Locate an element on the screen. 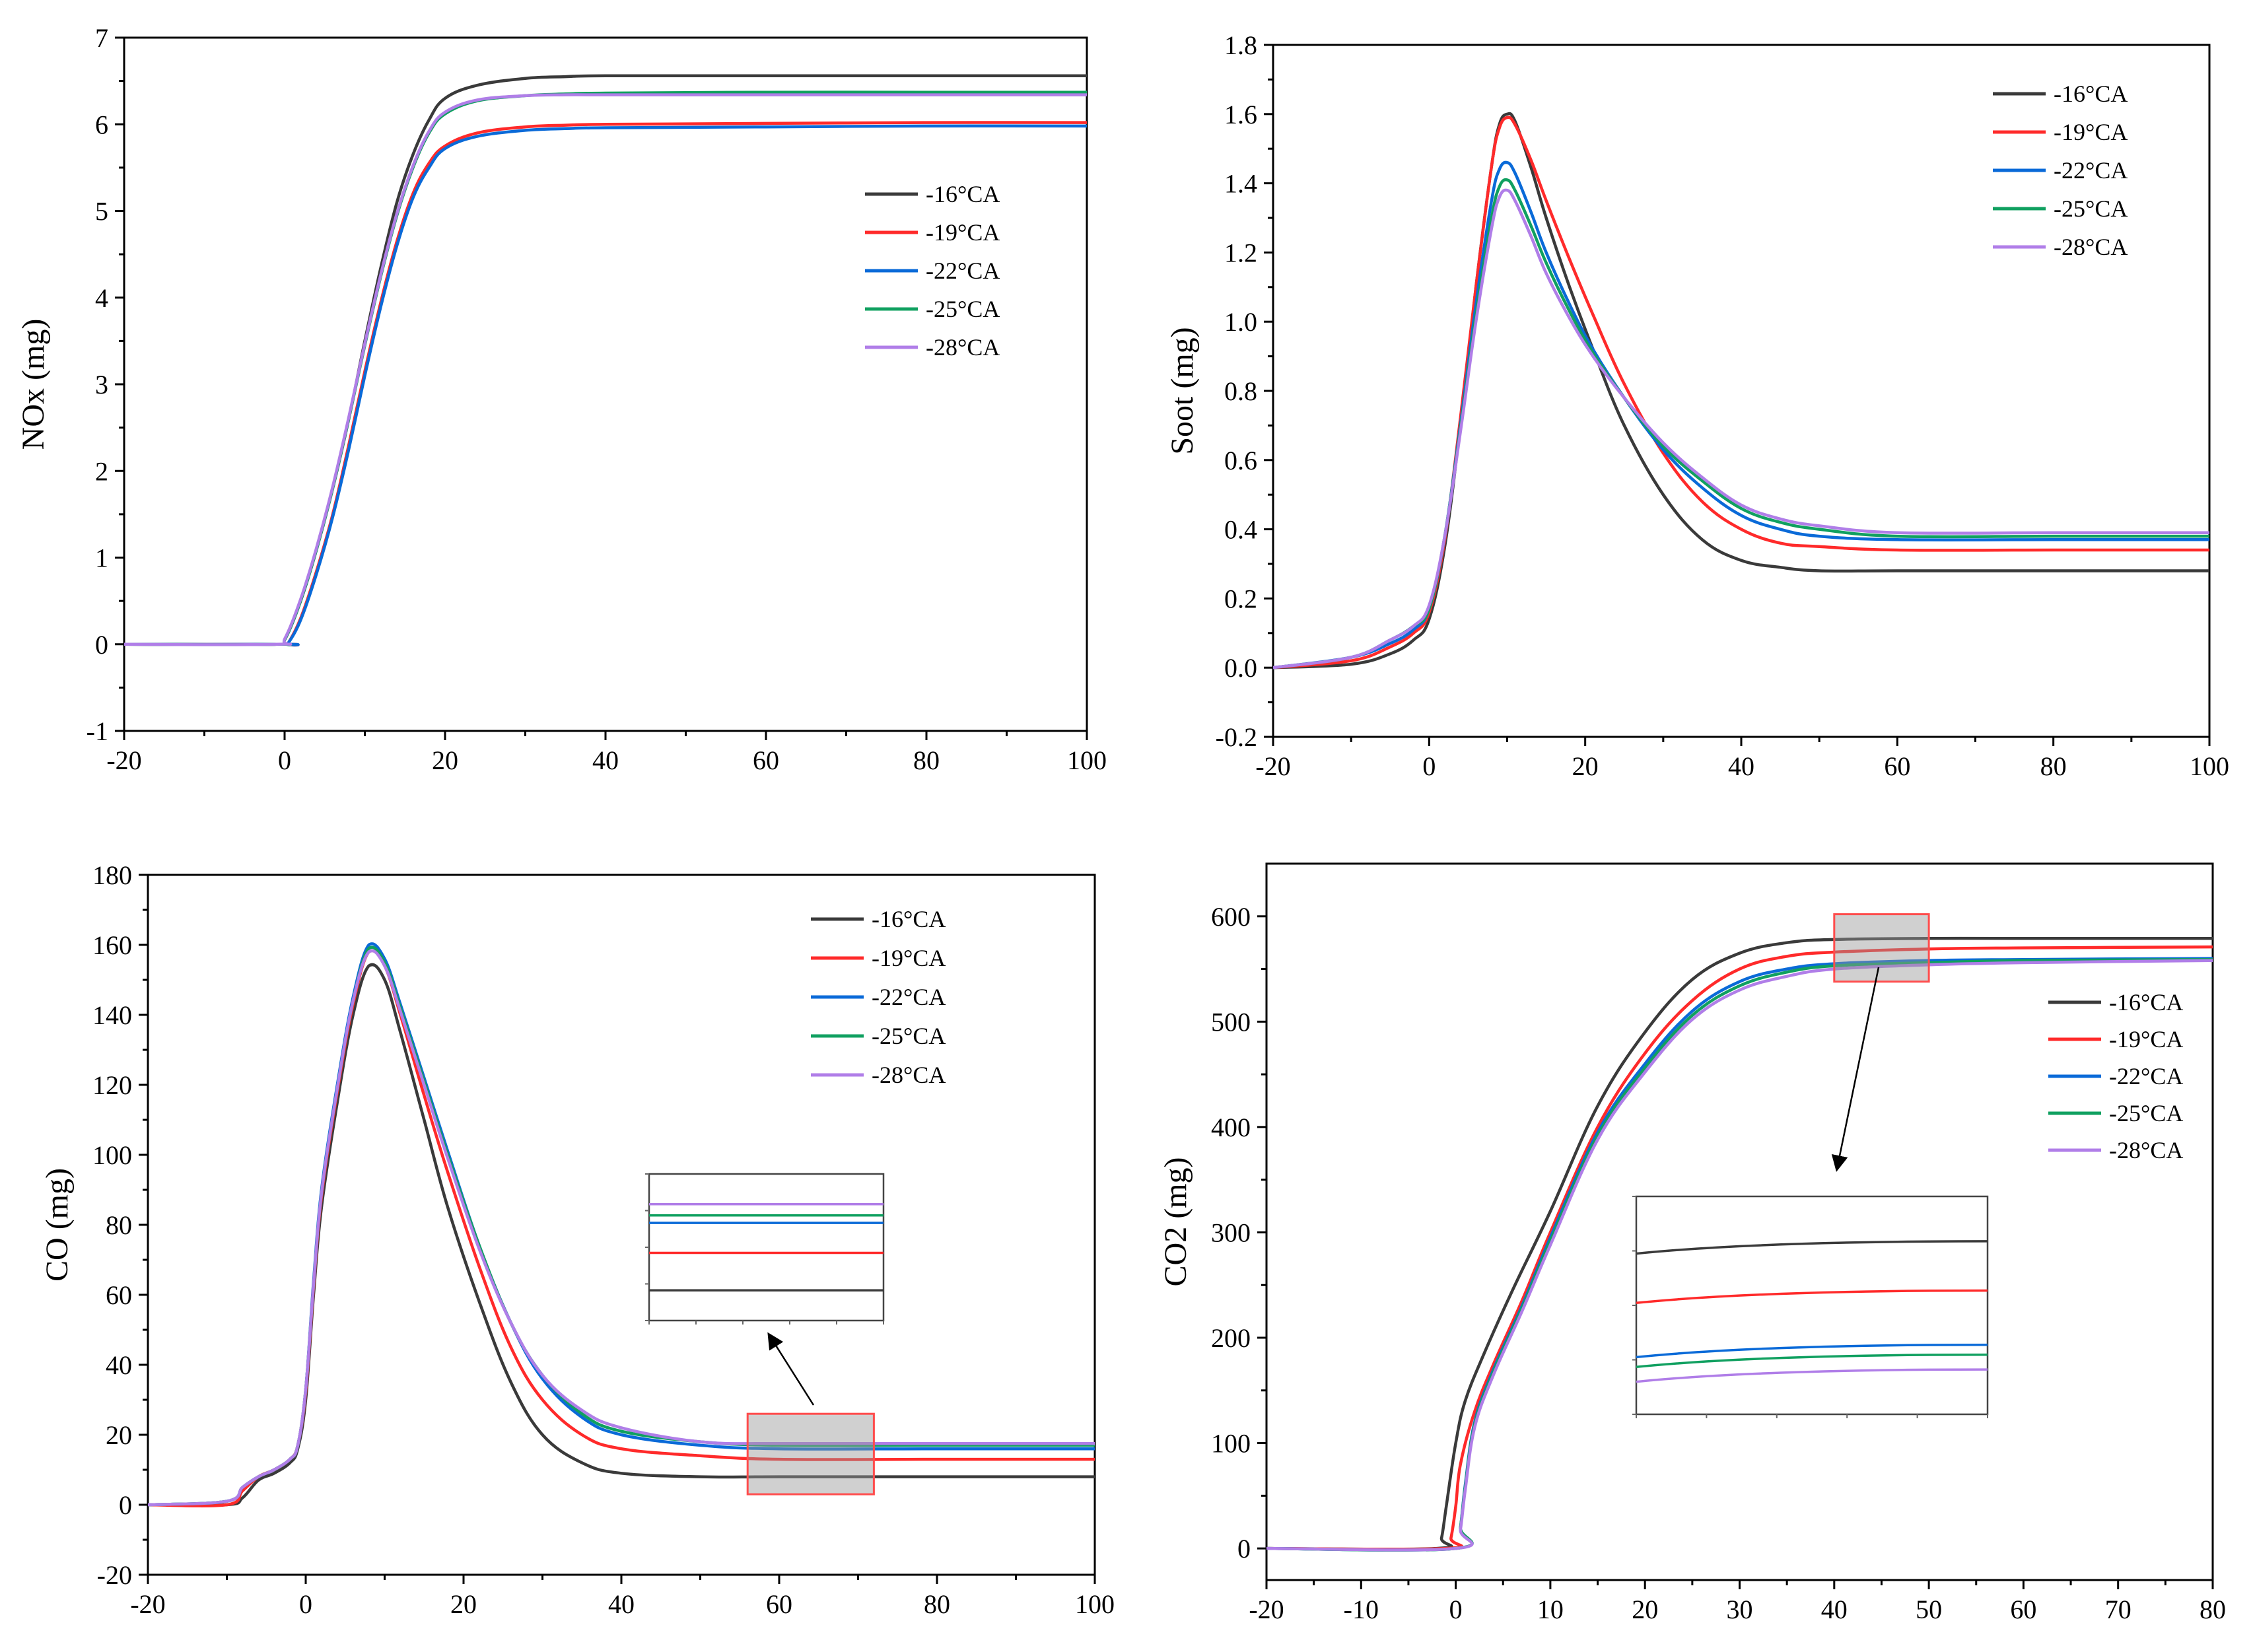 Image resolution: width=2253 pixels, height=1652 pixels. y-tick-label: -1 is located at coordinates (98, 731).